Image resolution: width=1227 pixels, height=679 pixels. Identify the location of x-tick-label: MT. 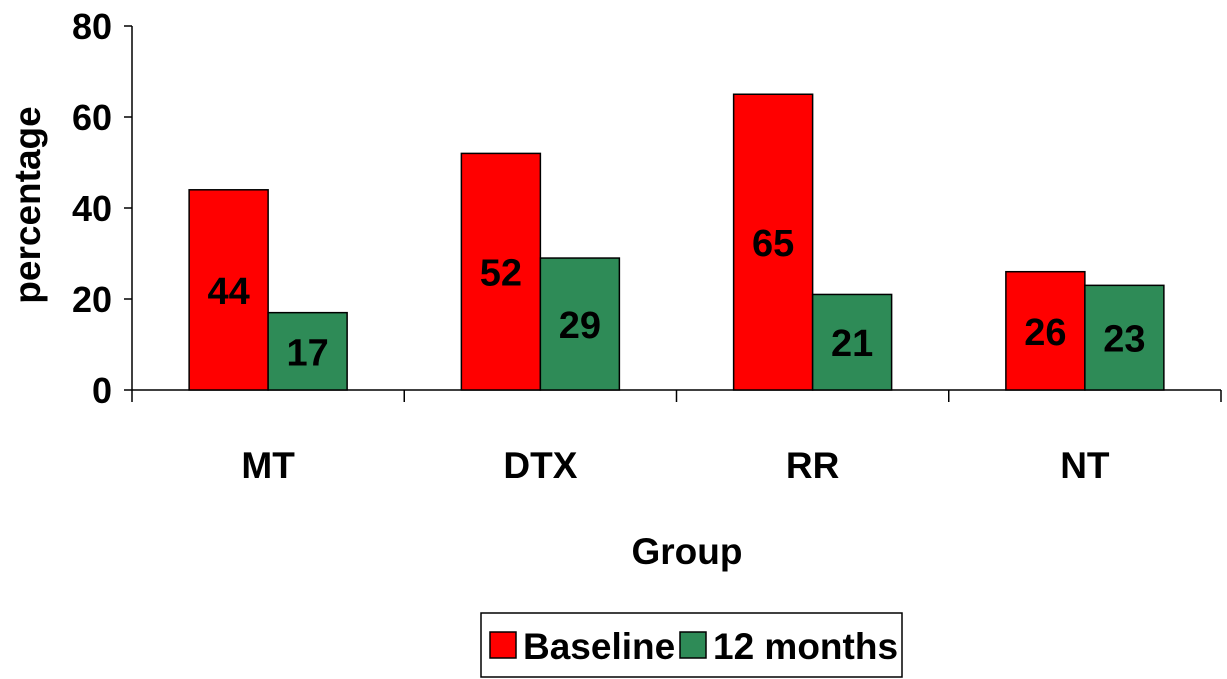
(268, 465).